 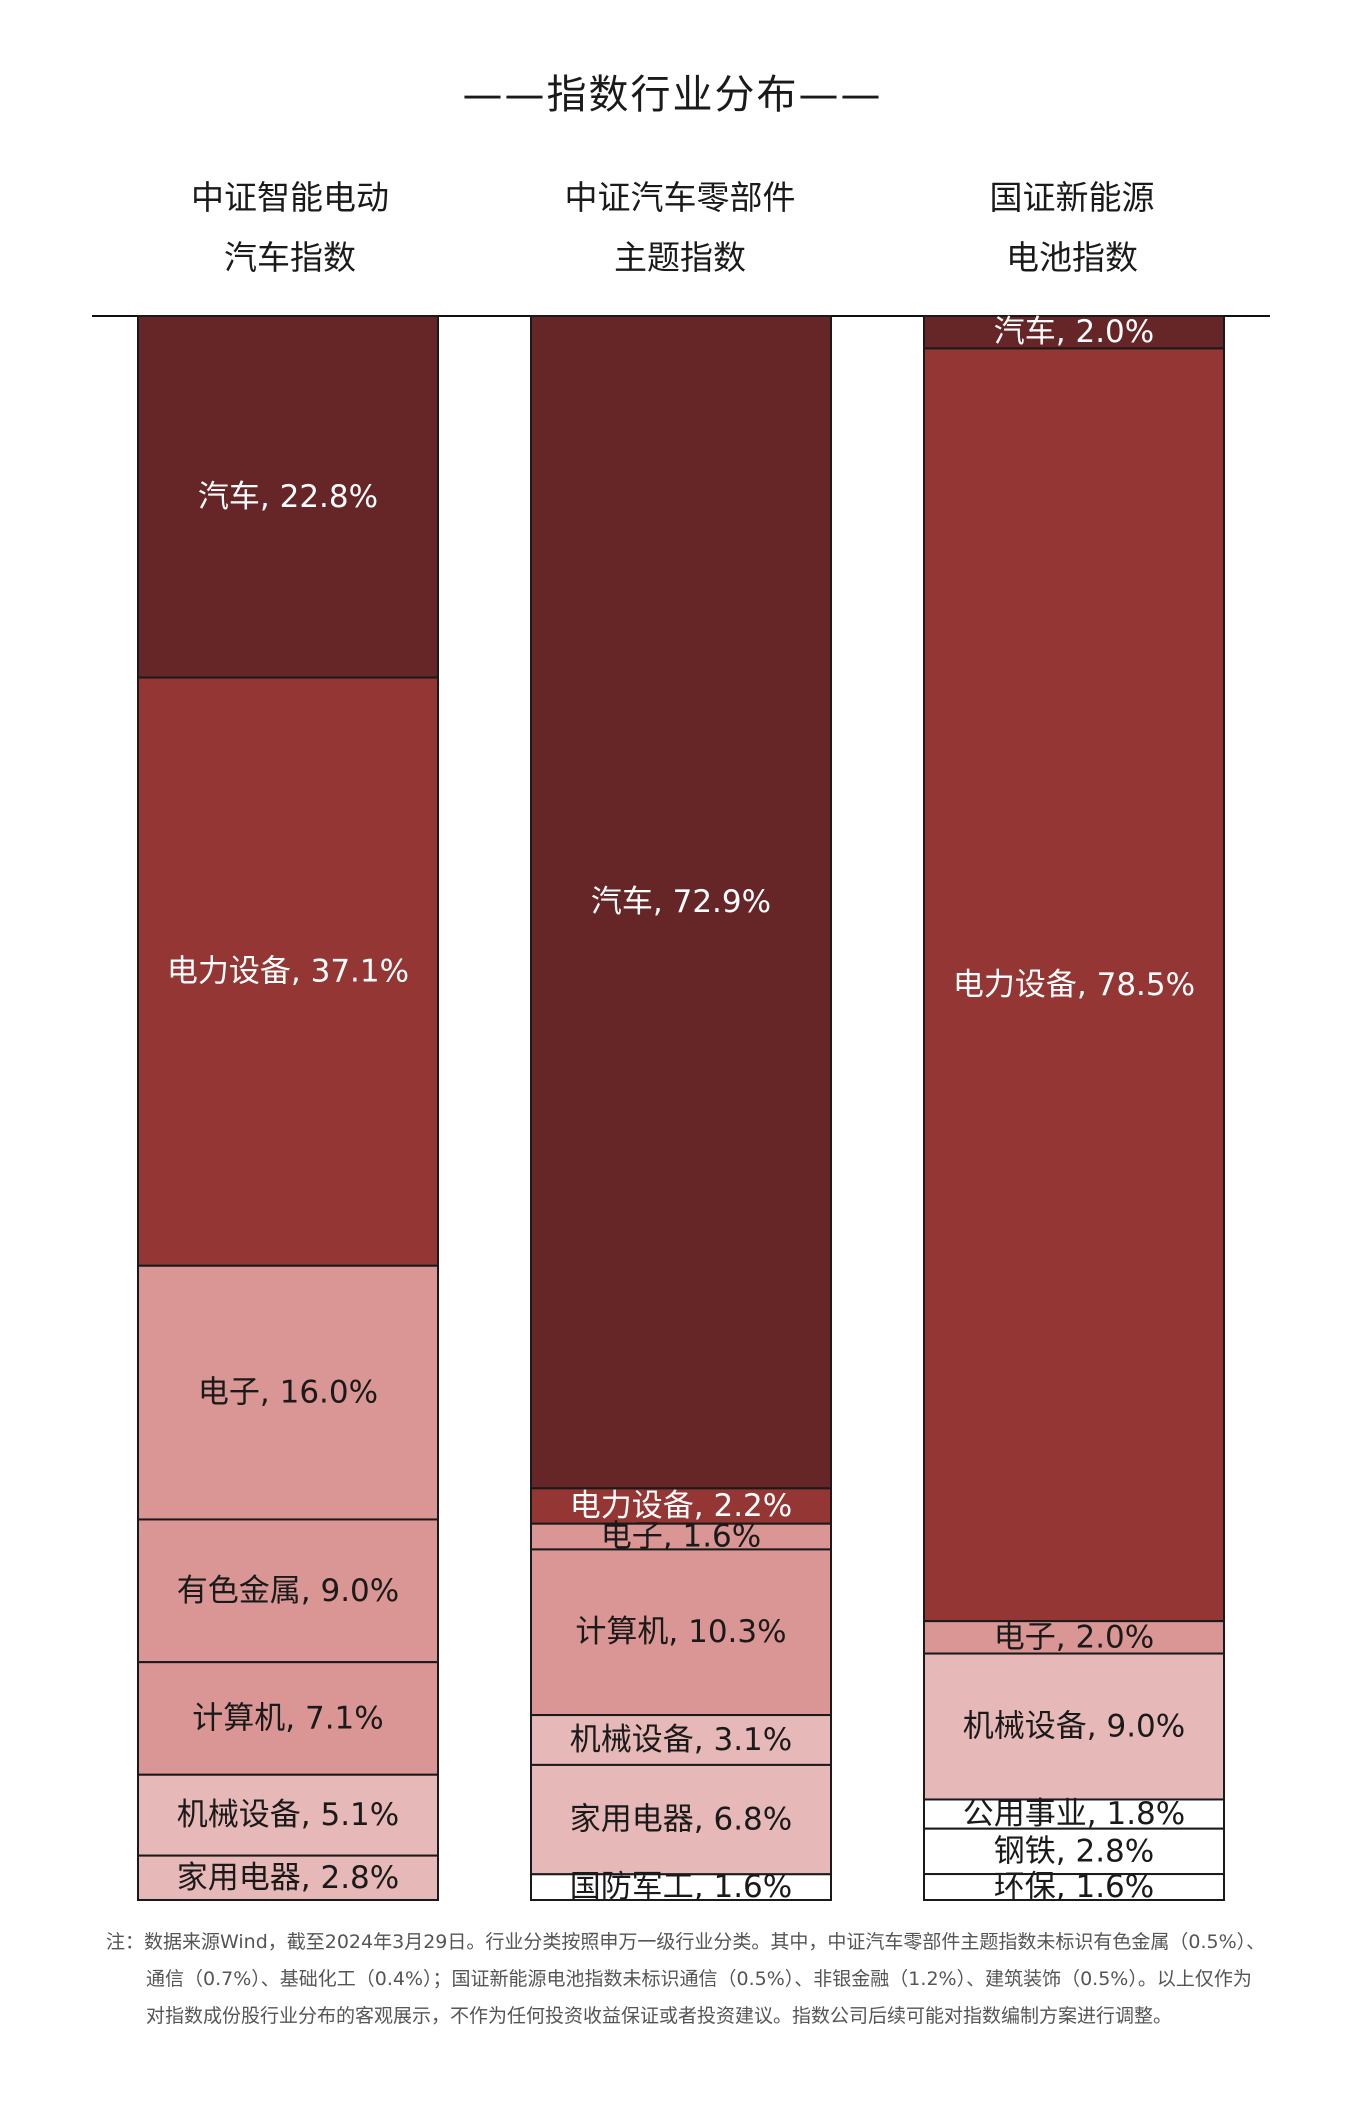 I want to click on column-header-2: 中证汽车零部件 主题指数, so click(x=680, y=228).